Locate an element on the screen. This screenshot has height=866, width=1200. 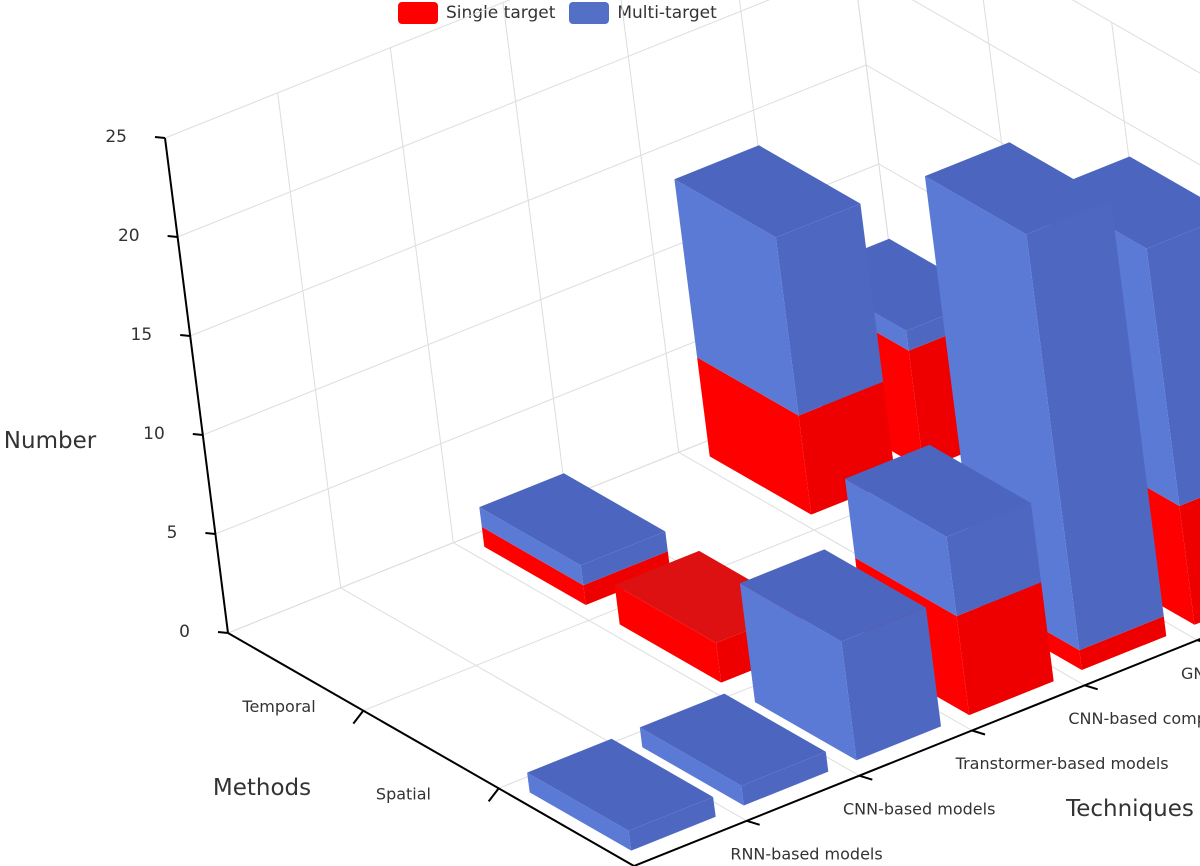
y-tick-label: 25 is located at coordinates (116, 137).